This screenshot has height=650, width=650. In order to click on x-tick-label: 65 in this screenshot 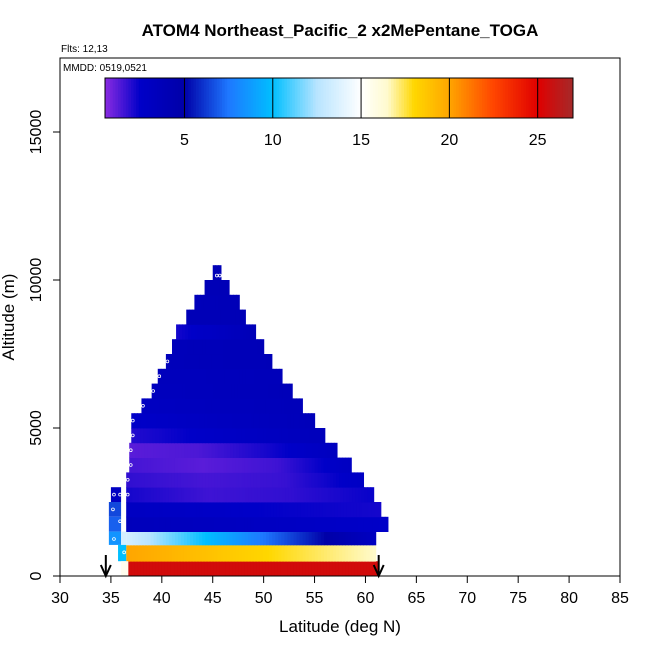, I will do `click(416, 598)`.